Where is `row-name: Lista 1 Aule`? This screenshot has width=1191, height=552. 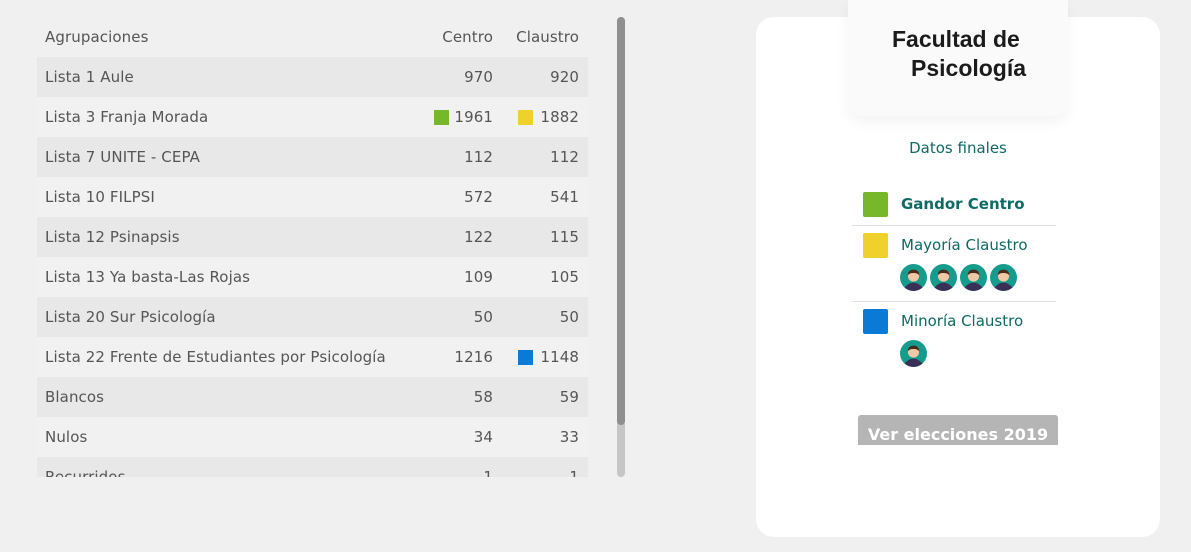
row-name: Lista 1 Aule is located at coordinates (89, 77).